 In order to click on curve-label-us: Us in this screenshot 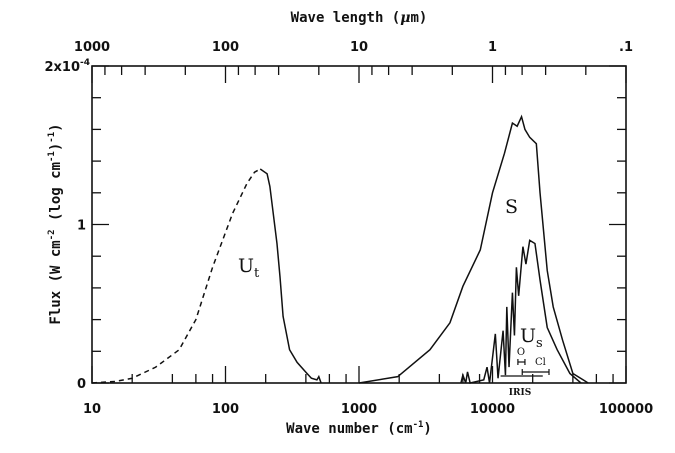, I will do `click(531, 338)`.